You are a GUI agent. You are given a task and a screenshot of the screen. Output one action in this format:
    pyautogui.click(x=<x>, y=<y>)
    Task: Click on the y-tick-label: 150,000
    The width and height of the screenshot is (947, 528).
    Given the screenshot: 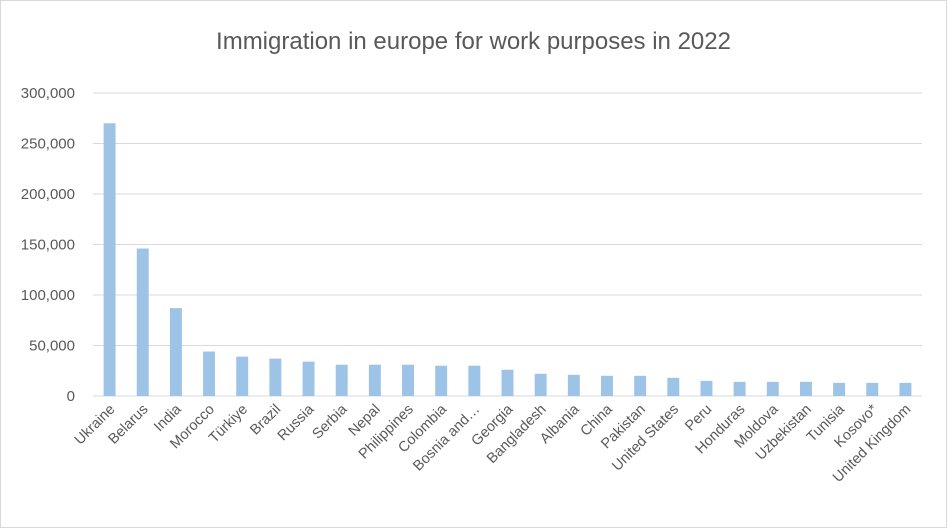 What is the action you would take?
    pyautogui.click(x=48, y=245)
    